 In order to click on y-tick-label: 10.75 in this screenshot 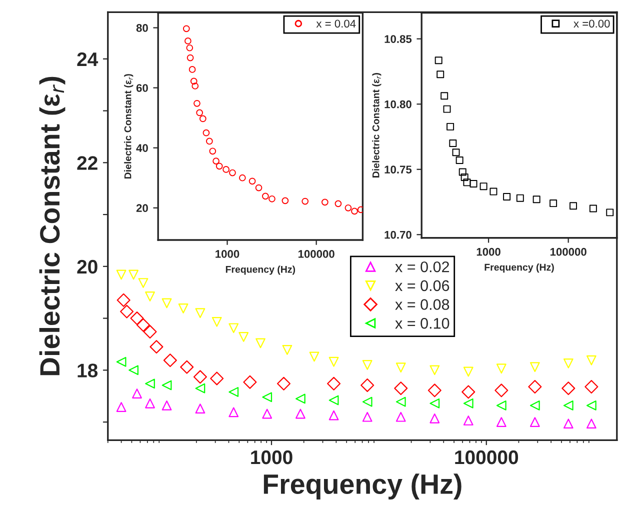, I will do `click(398, 170)`.